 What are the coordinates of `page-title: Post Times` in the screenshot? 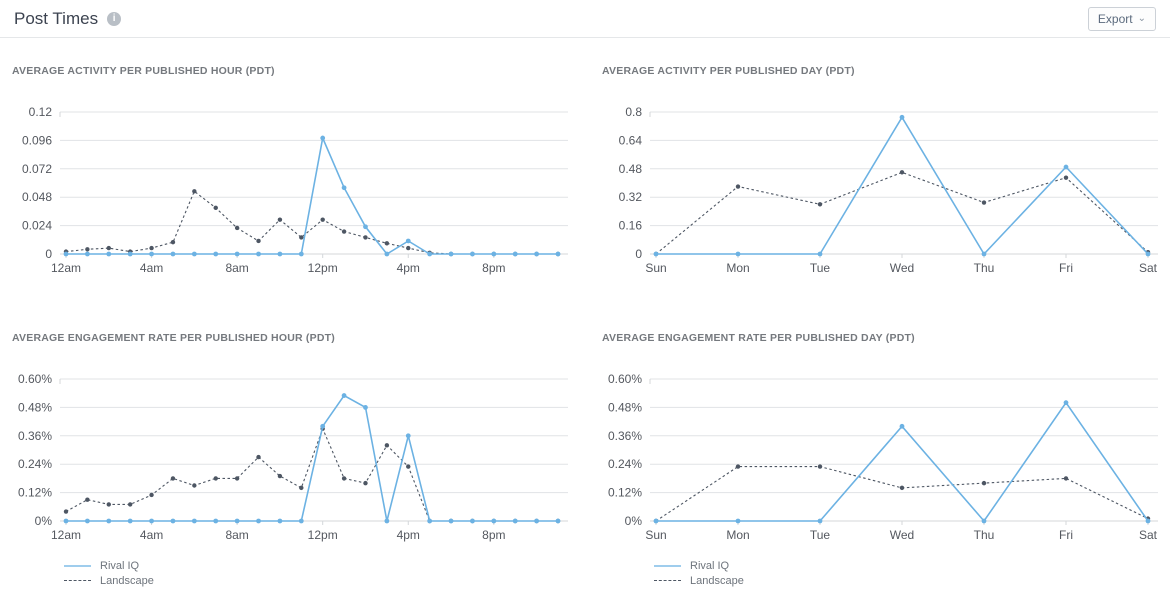 It's located at (56, 18).